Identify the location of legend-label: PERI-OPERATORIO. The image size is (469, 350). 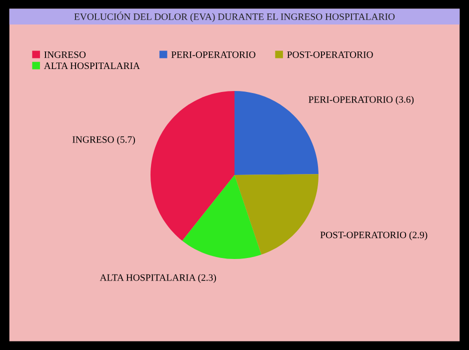
(213, 54).